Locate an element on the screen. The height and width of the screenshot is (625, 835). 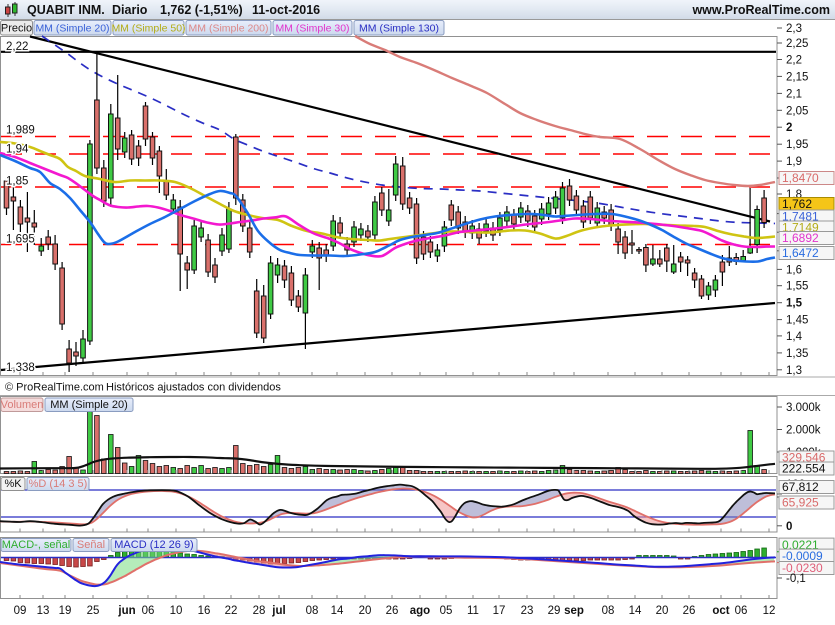
svg-text: oct is located at coordinates (720, 611).